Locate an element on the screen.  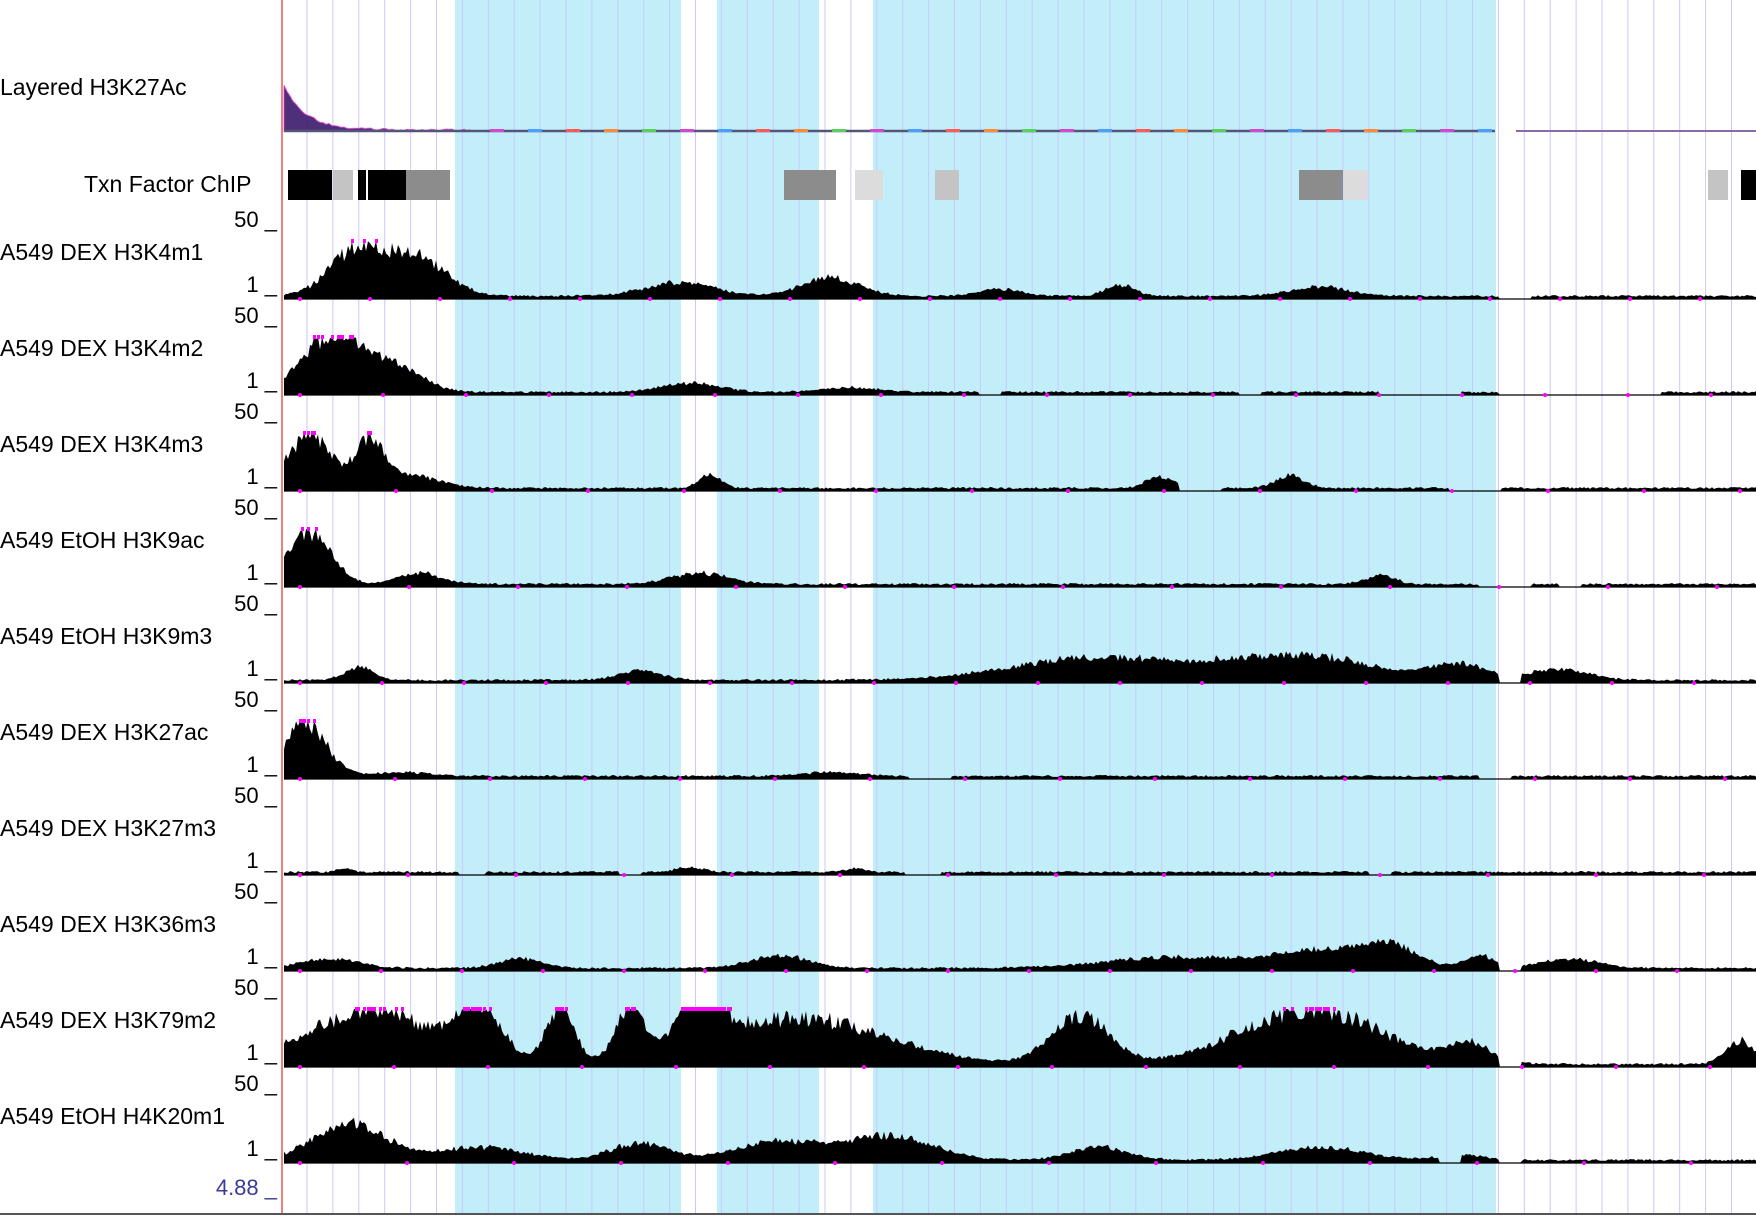
signal-track-label: A549 DEX H3K4m3 is located at coordinates (101, 444).